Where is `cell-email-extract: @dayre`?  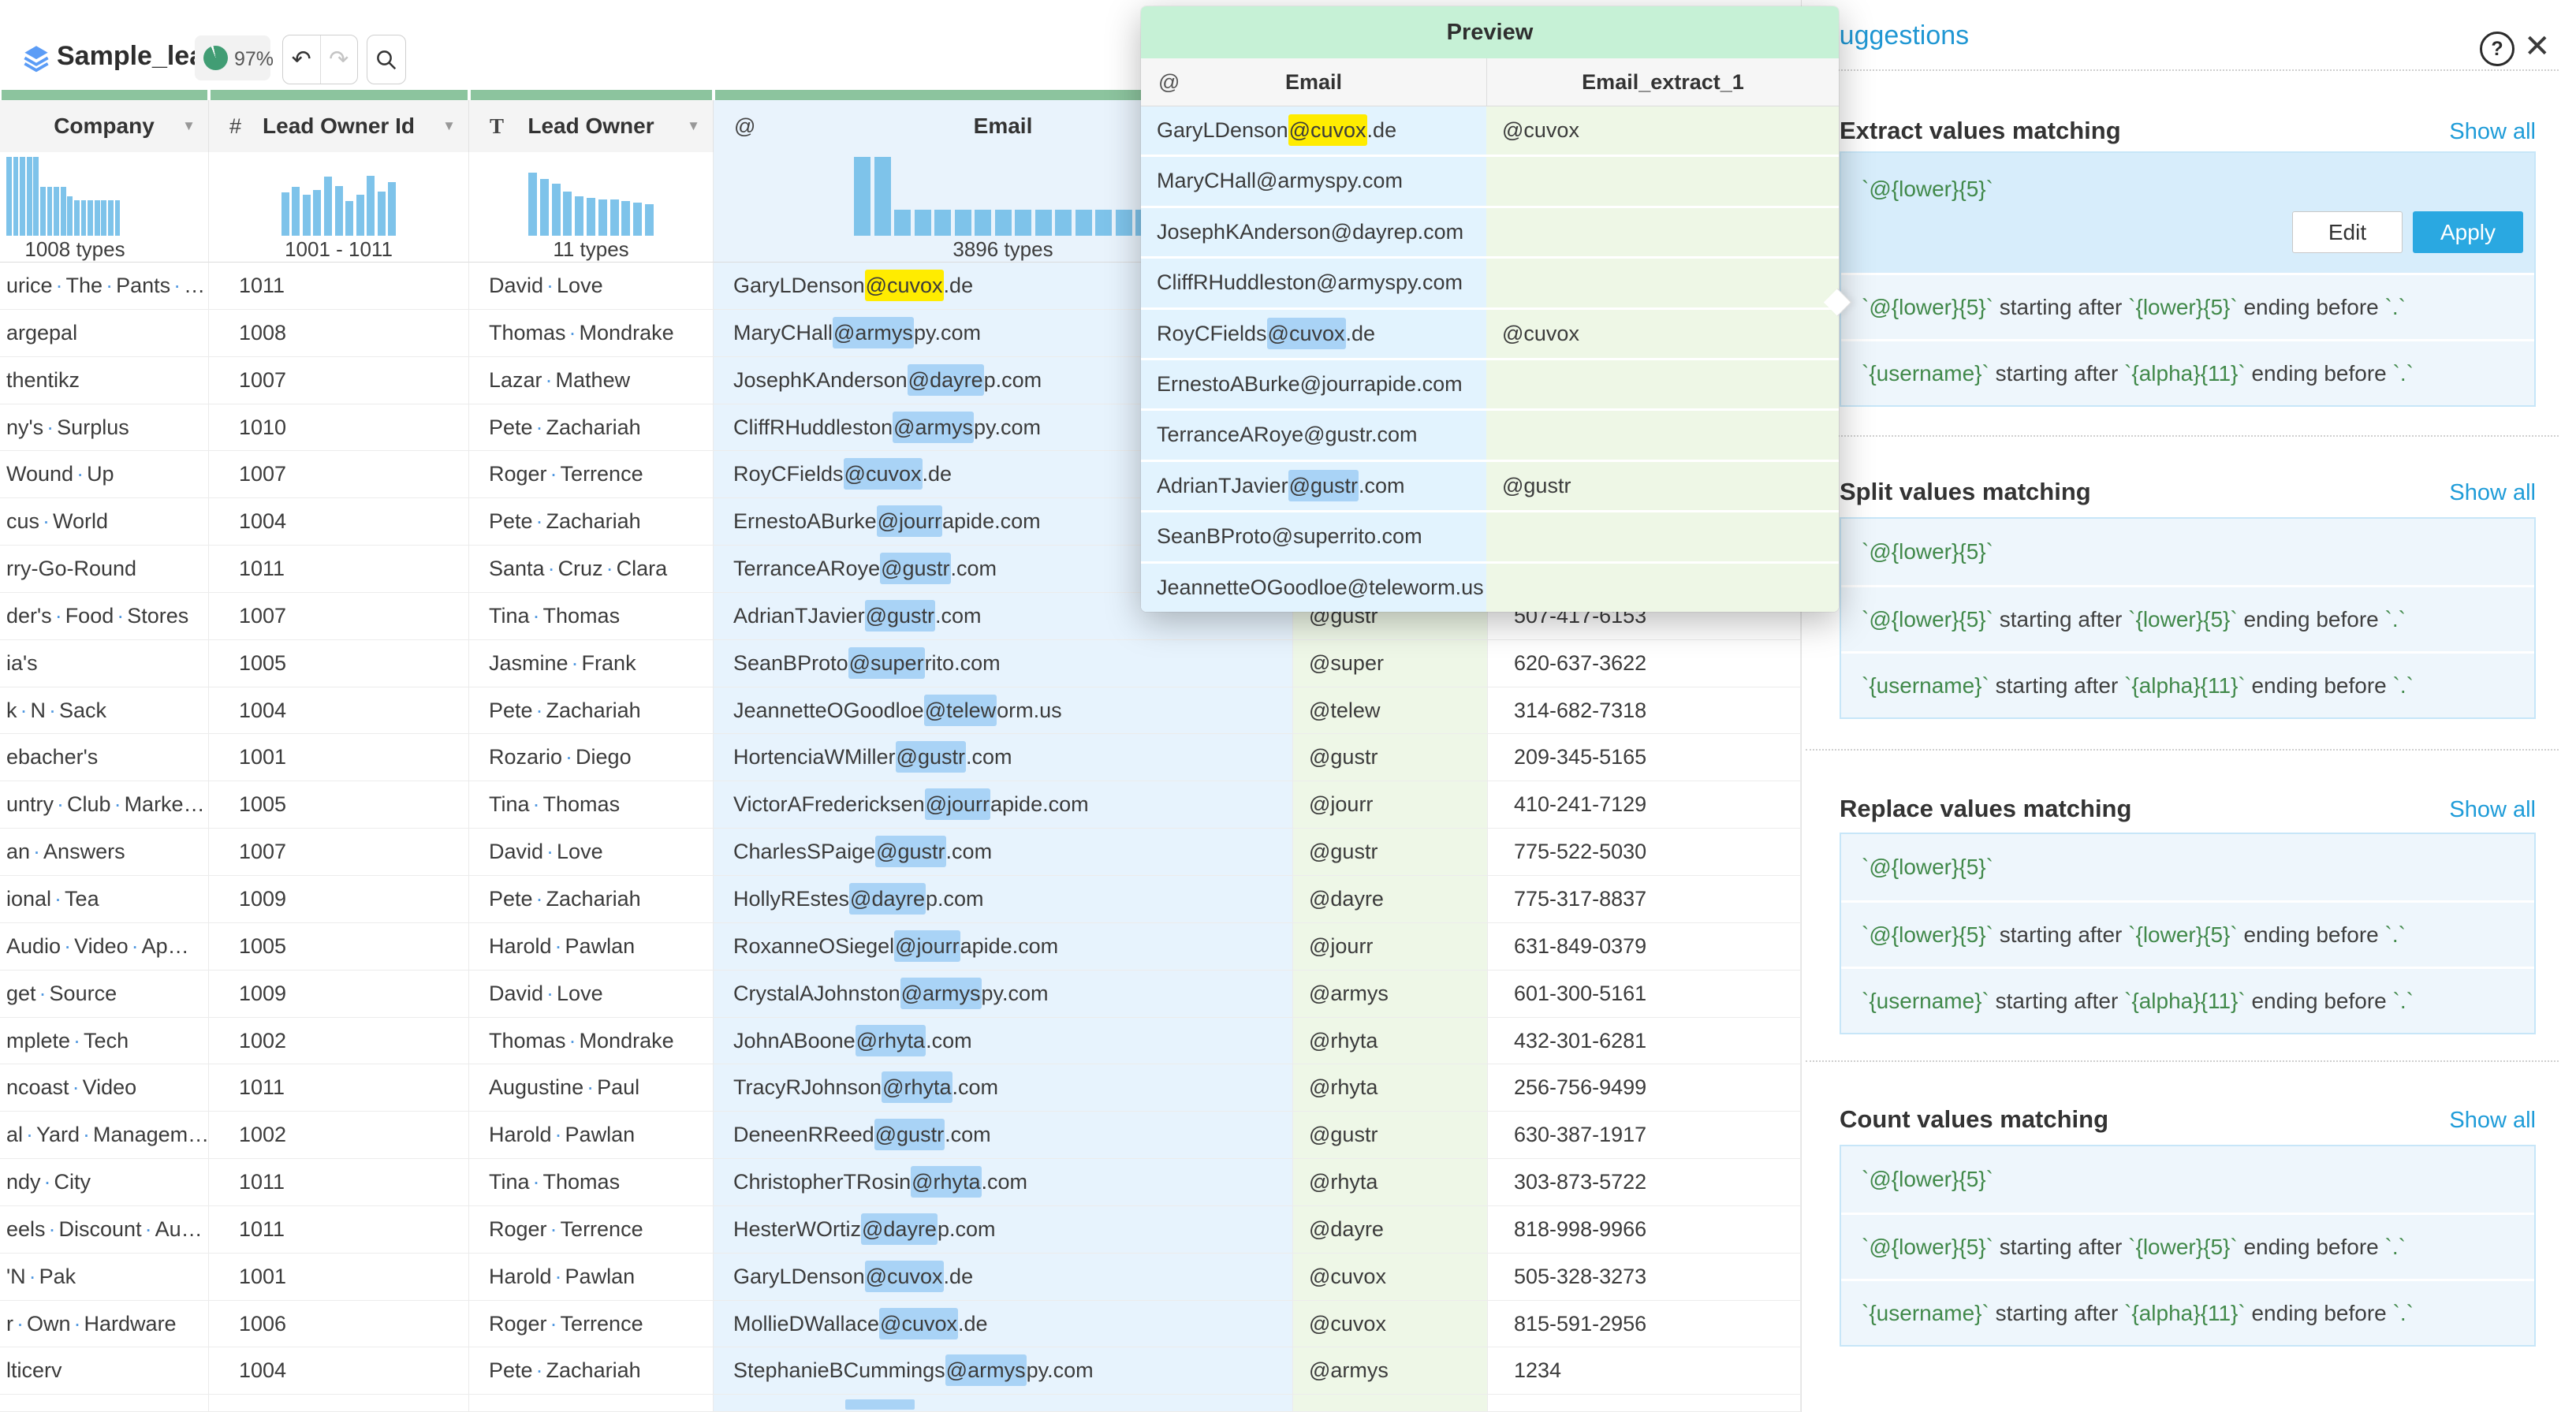 cell-email-extract: @dayre is located at coordinates (1391, 1229).